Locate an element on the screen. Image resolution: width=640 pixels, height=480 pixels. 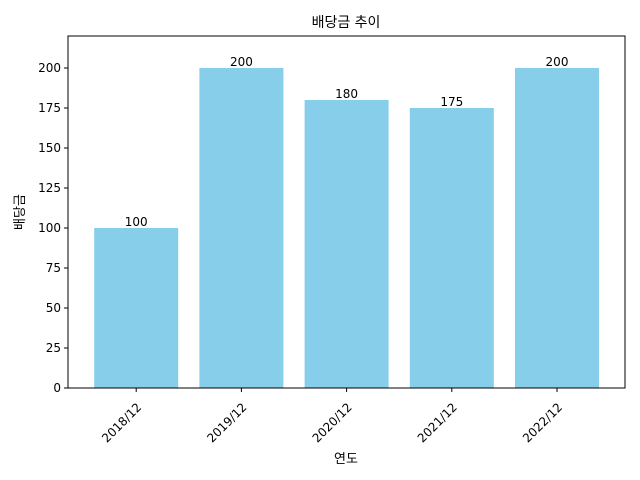
x-axis-label: 연도 is located at coordinates (346, 459).